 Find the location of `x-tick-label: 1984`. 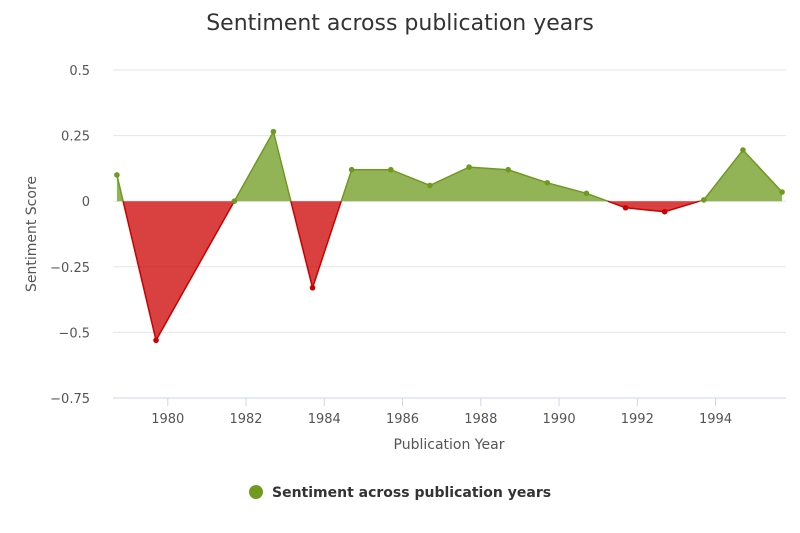

x-tick-label: 1984 is located at coordinates (324, 419).